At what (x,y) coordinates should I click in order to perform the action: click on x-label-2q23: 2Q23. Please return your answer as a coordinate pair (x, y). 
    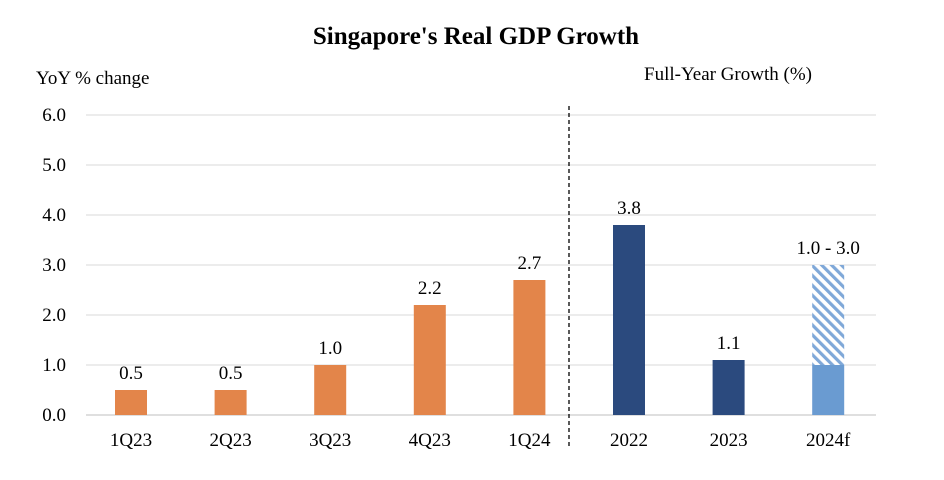
    Looking at the image, I should click on (230, 440).